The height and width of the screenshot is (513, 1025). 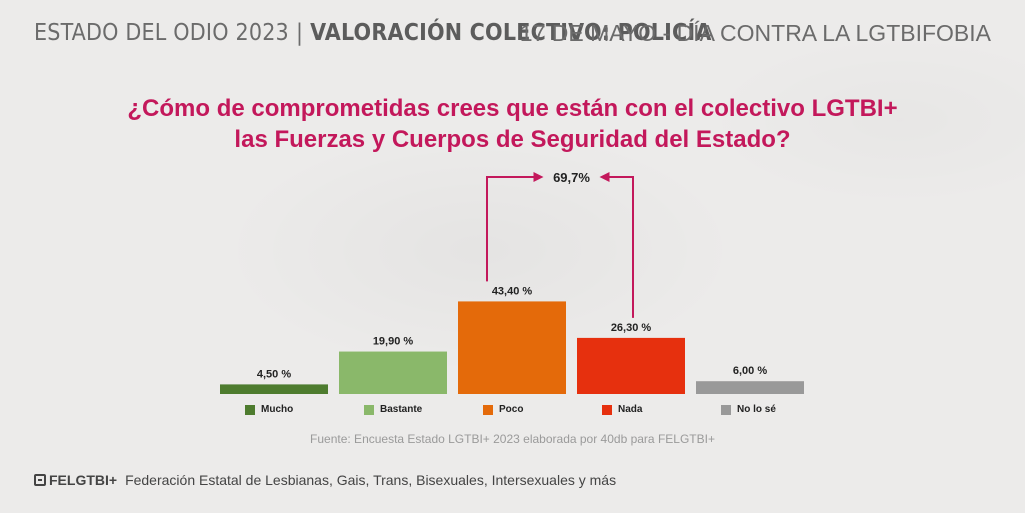 I want to click on annotation-bracket-left, so click(x=510, y=229).